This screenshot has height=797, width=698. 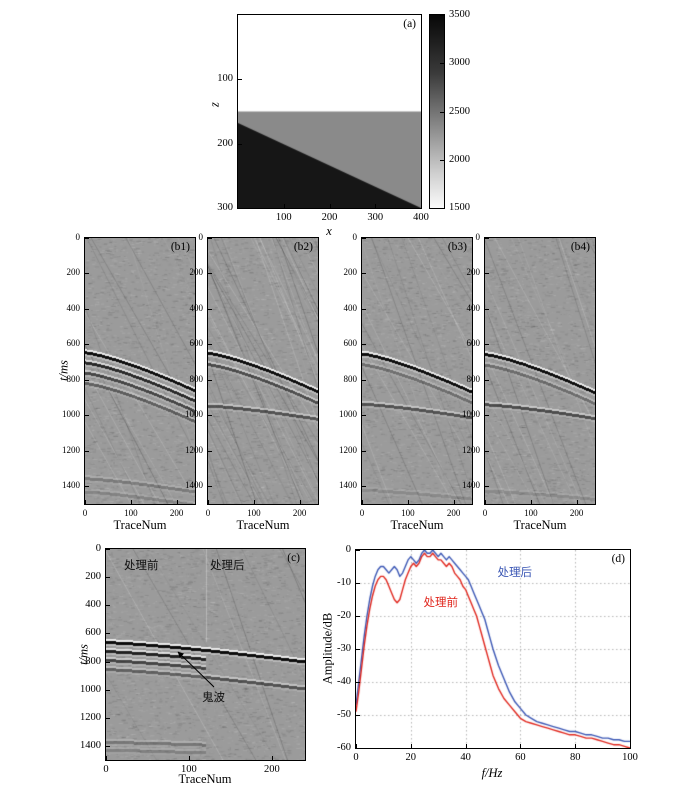 What do you see at coordinates (344, 615) in the screenshot?
I see `y-tick-label: -20` at bounding box center [344, 615].